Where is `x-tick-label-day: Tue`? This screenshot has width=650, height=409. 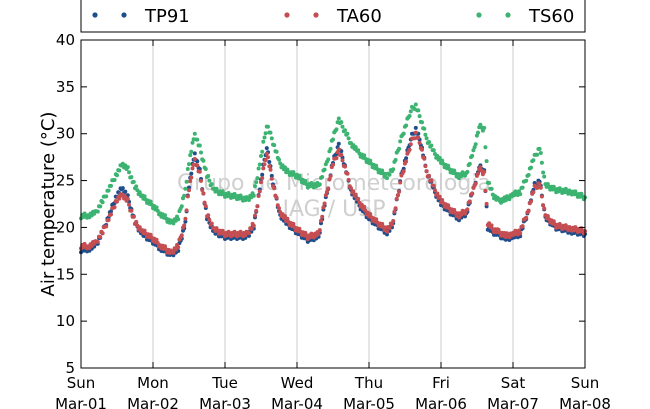 x-tick-label-day: Tue is located at coordinates (224, 383).